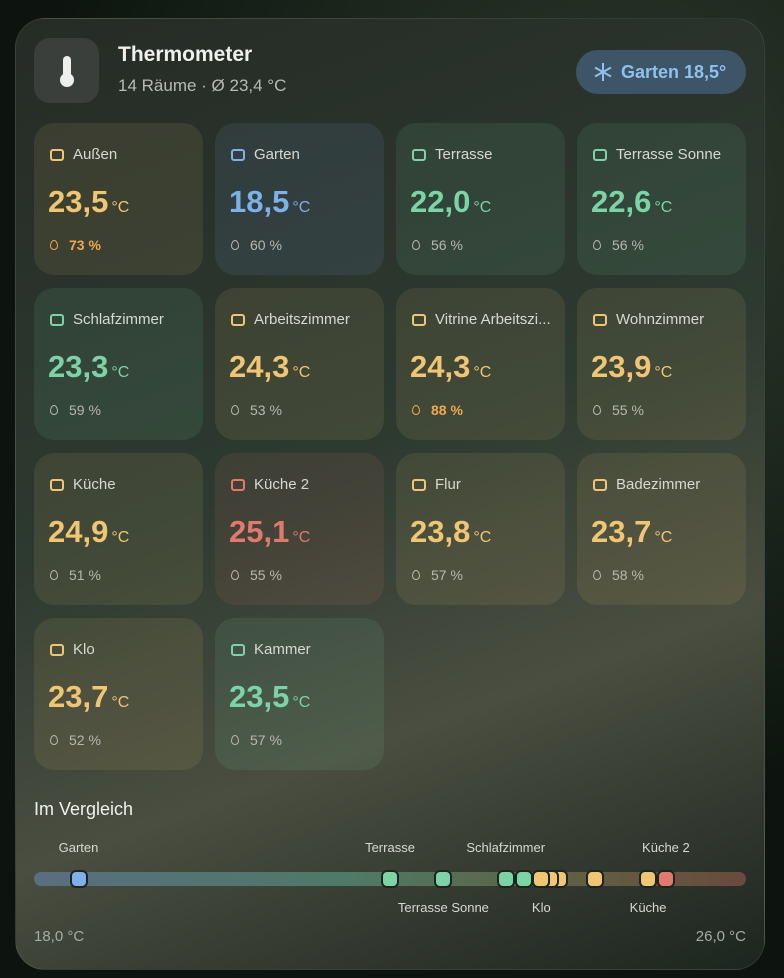  What do you see at coordinates (282, 649) in the screenshot?
I see `room-name: Kammer` at bounding box center [282, 649].